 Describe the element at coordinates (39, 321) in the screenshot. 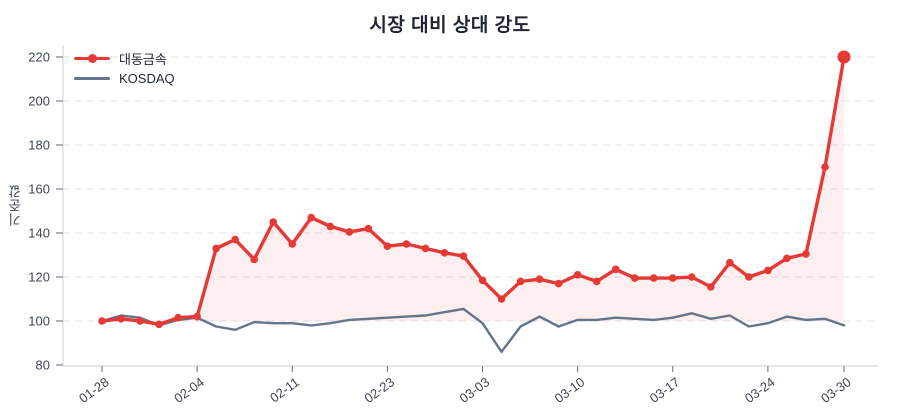

I see `y-tick-label-100: 100` at that location.